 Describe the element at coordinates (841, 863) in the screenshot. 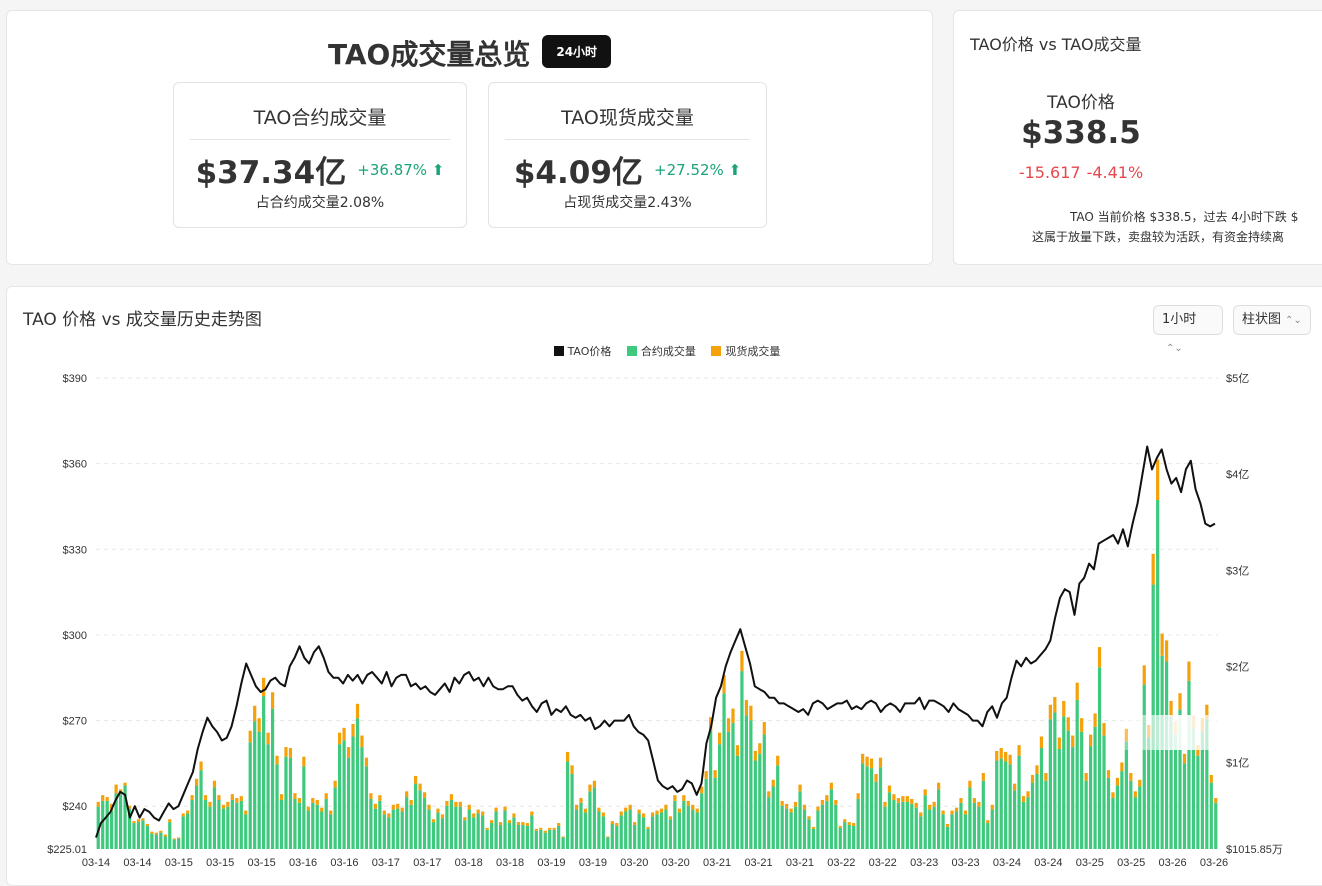

I see `x-axis-tick-label: 03-22` at that location.